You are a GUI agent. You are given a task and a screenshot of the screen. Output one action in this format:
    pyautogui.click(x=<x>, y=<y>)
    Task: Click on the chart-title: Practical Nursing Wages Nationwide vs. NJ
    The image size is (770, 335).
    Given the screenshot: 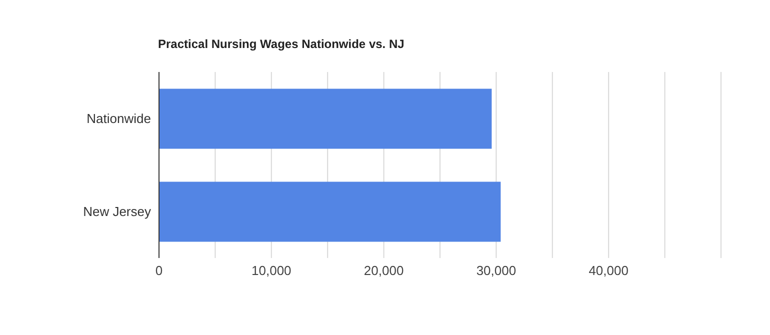 What is the action you would take?
    pyautogui.click(x=281, y=44)
    